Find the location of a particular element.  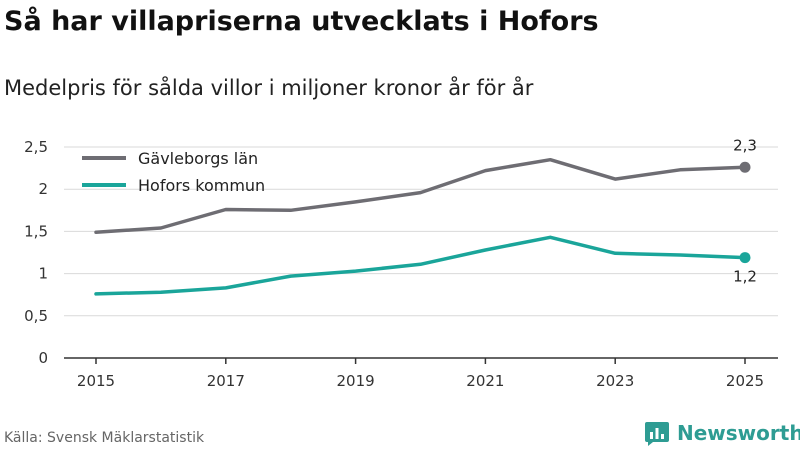

x-tick-label: 2025 is located at coordinates (745, 381).